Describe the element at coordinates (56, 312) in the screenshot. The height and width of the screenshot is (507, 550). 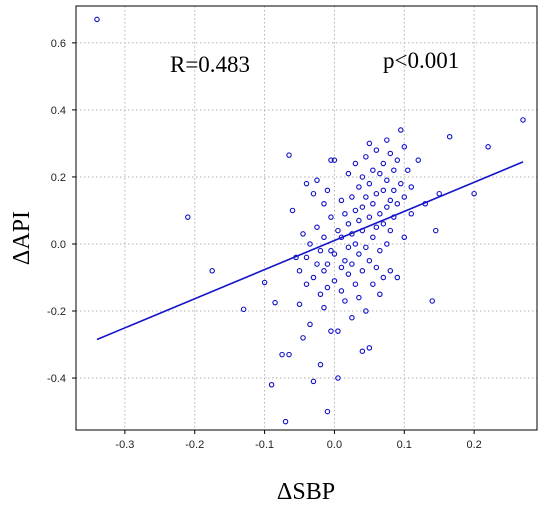
I see `y-tick-label: -0.2` at that location.